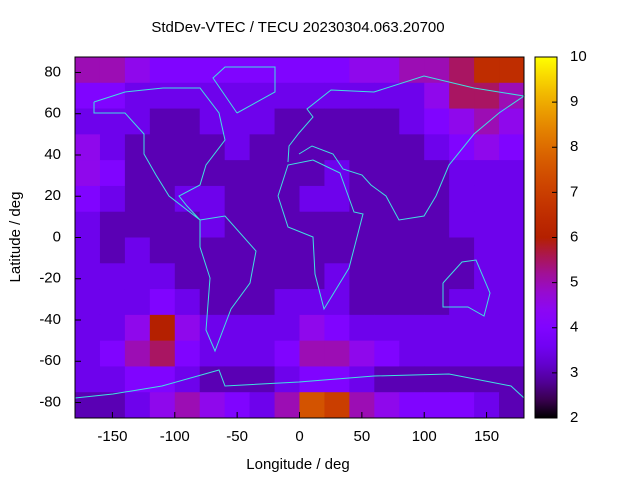  I want to click on x-tick-label: -150, so click(112, 436).